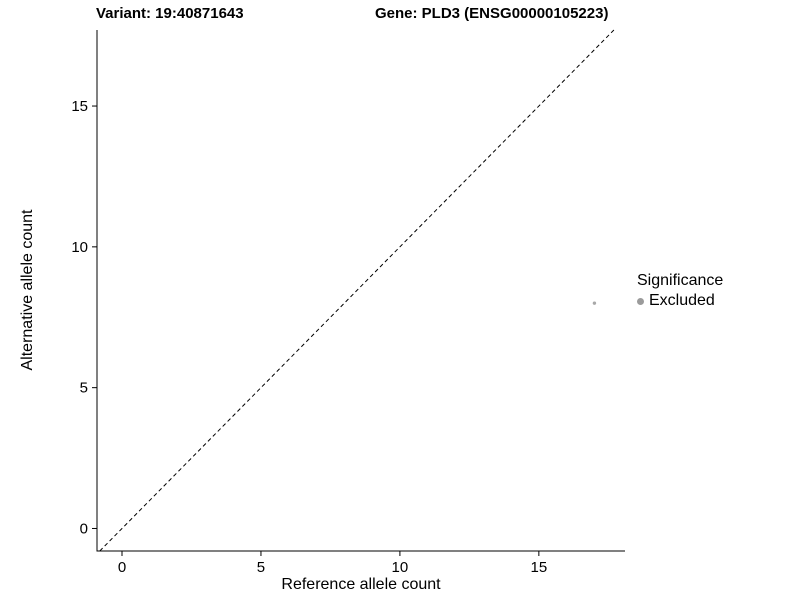 The height and width of the screenshot is (600, 800). I want to click on y-tick-label: 10, so click(79, 247).